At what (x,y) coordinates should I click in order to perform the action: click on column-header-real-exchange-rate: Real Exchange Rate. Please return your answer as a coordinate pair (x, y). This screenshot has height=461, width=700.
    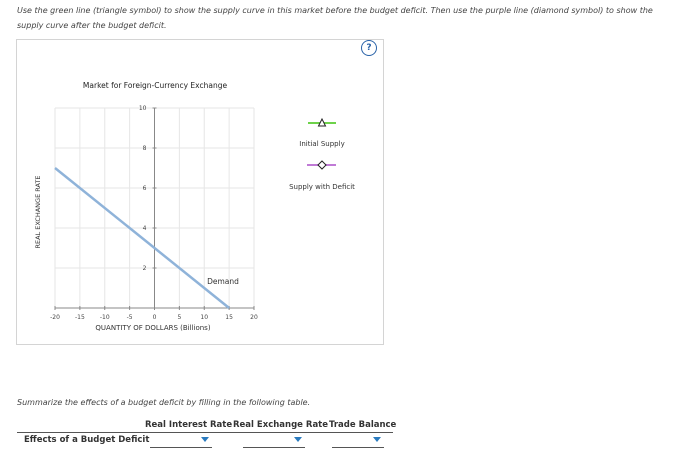
    Looking at the image, I should click on (281, 425).